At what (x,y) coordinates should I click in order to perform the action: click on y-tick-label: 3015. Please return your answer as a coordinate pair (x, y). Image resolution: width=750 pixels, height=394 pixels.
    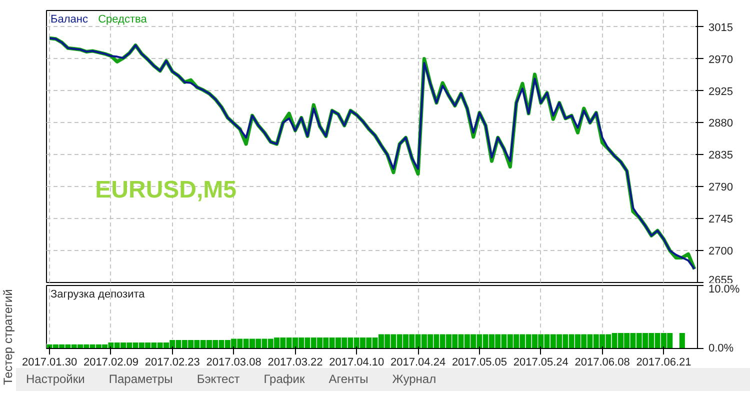
    Looking at the image, I should click on (720, 28).